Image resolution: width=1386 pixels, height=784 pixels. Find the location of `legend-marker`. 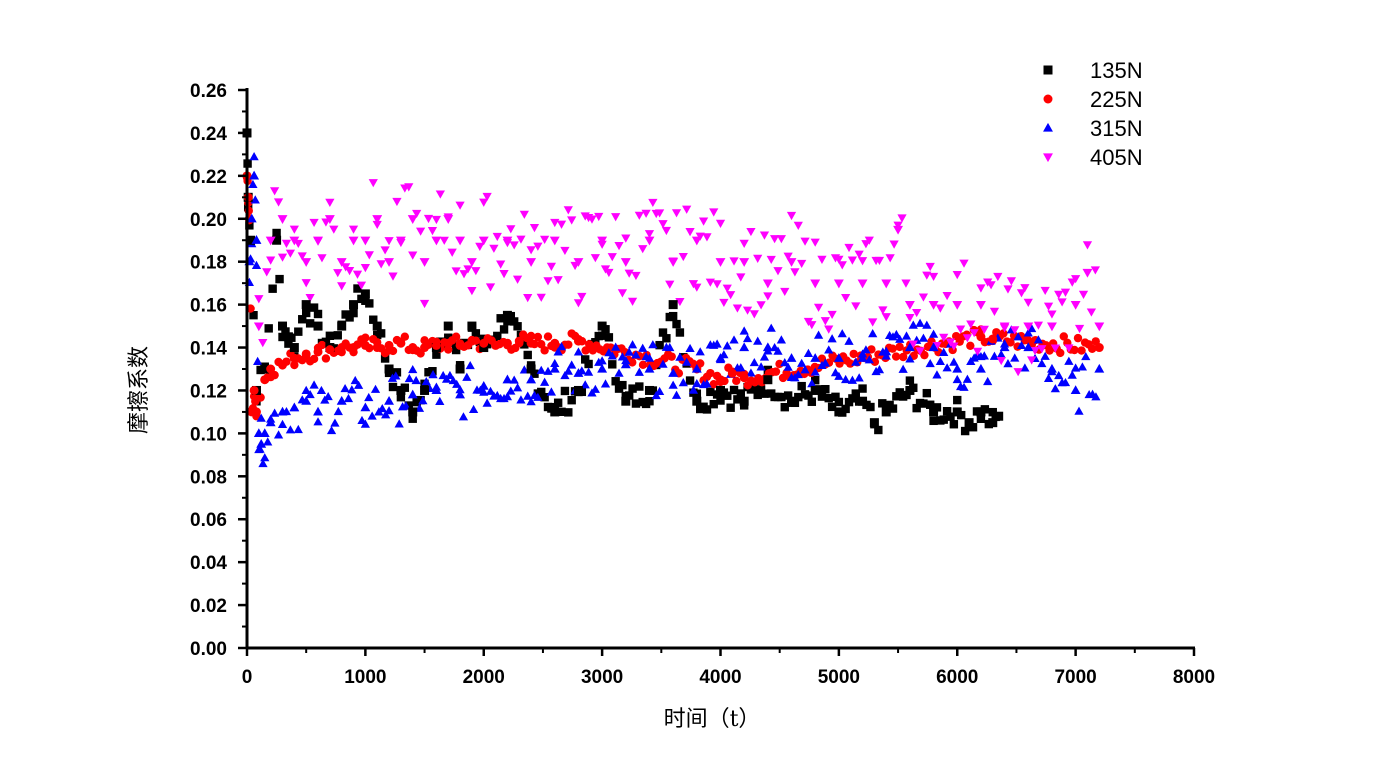

legend-marker is located at coordinates (1048, 158).